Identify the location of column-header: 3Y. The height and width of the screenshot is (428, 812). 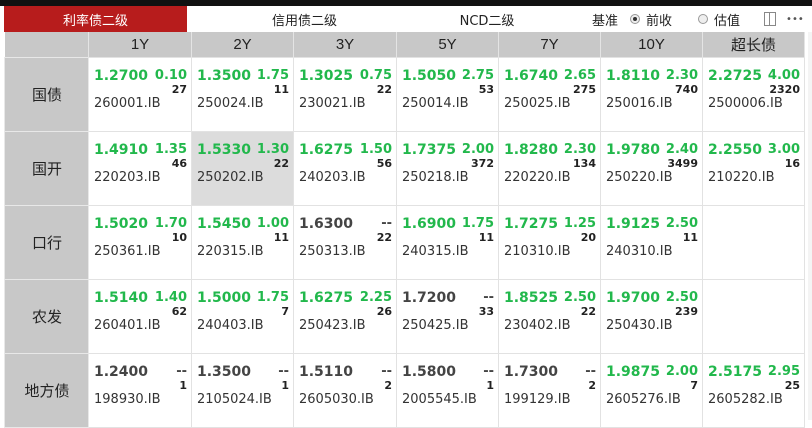
(345, 44).